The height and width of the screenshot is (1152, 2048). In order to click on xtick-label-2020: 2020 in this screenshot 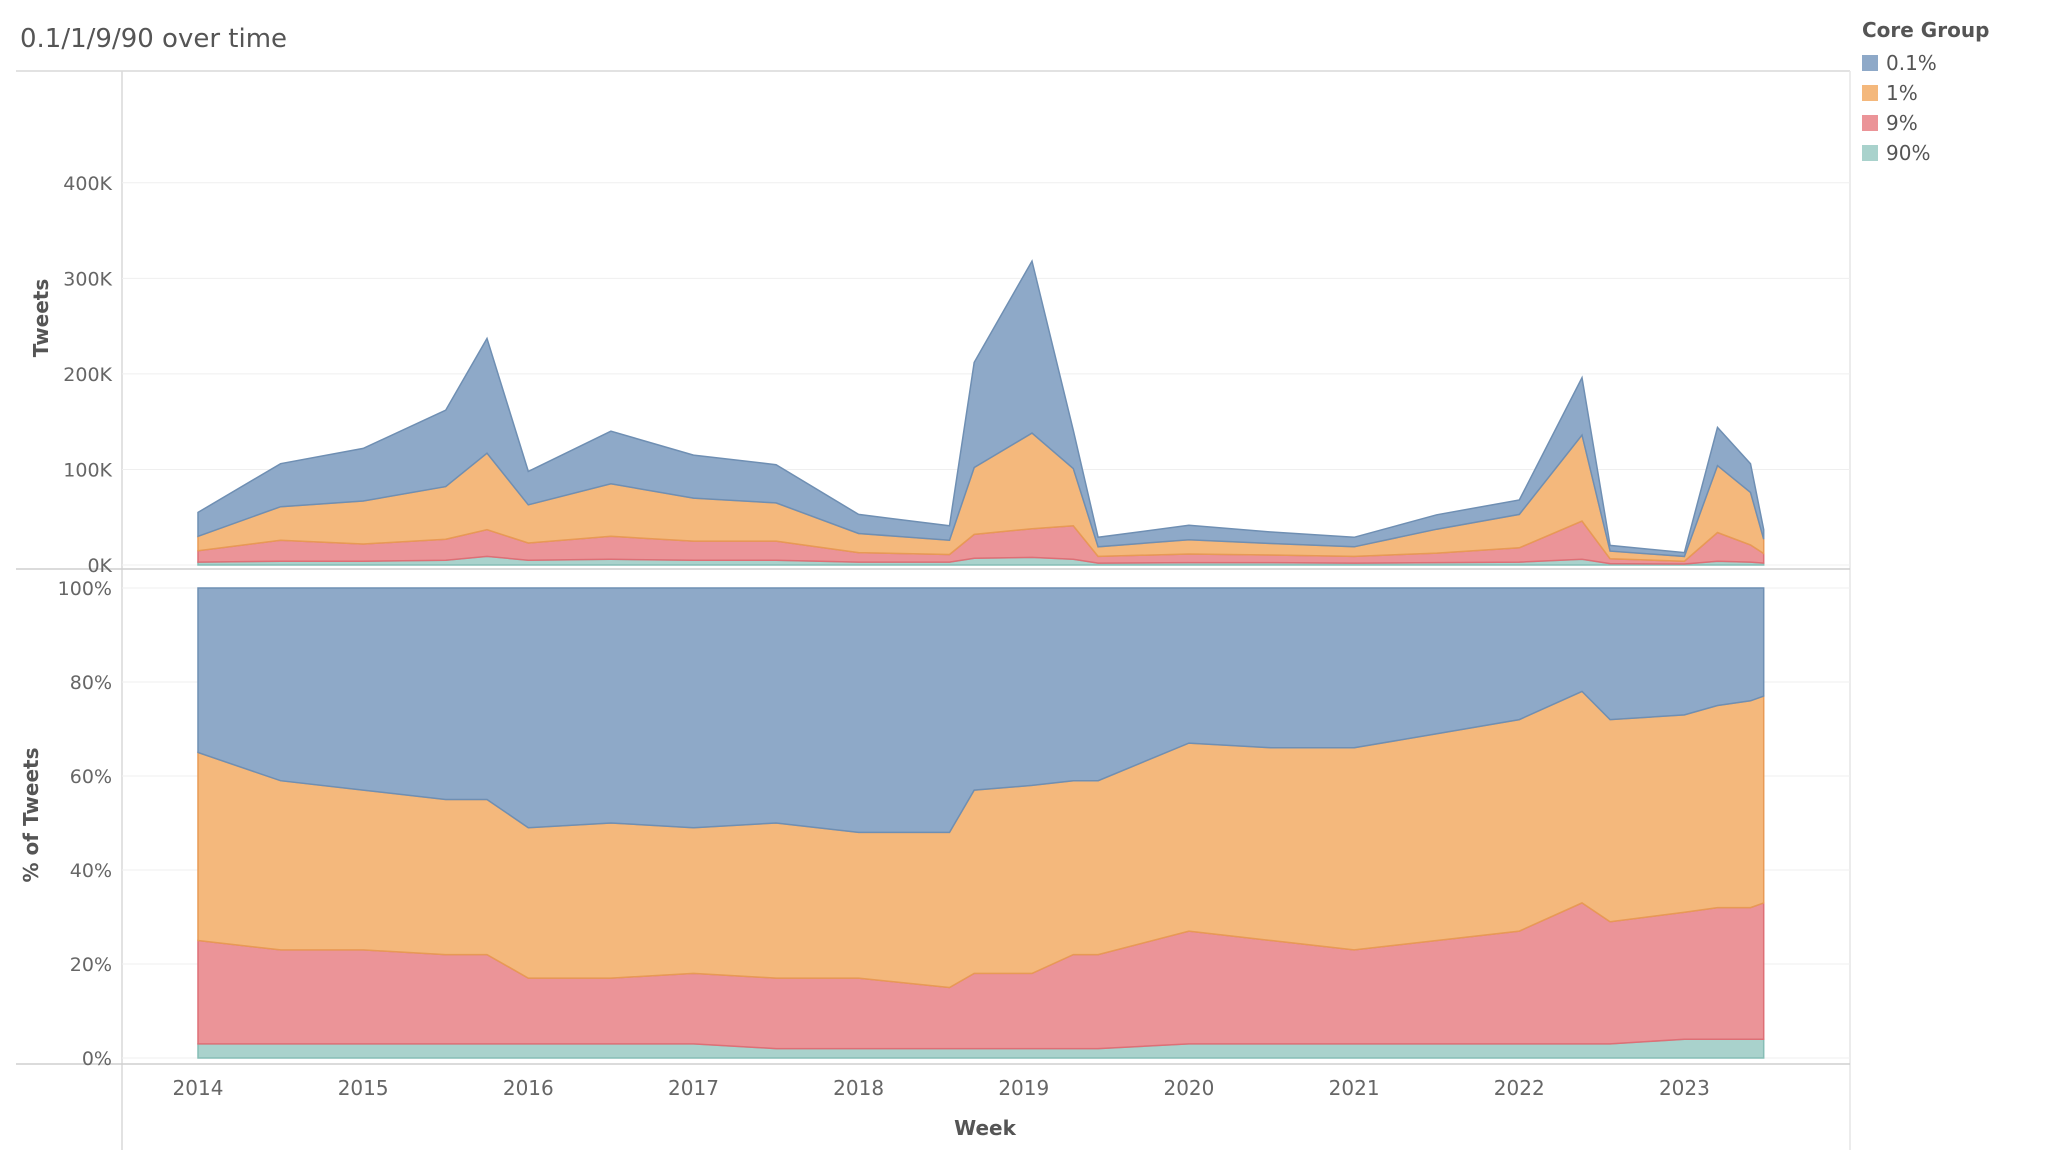, I will do `click(1188, 1088)`.